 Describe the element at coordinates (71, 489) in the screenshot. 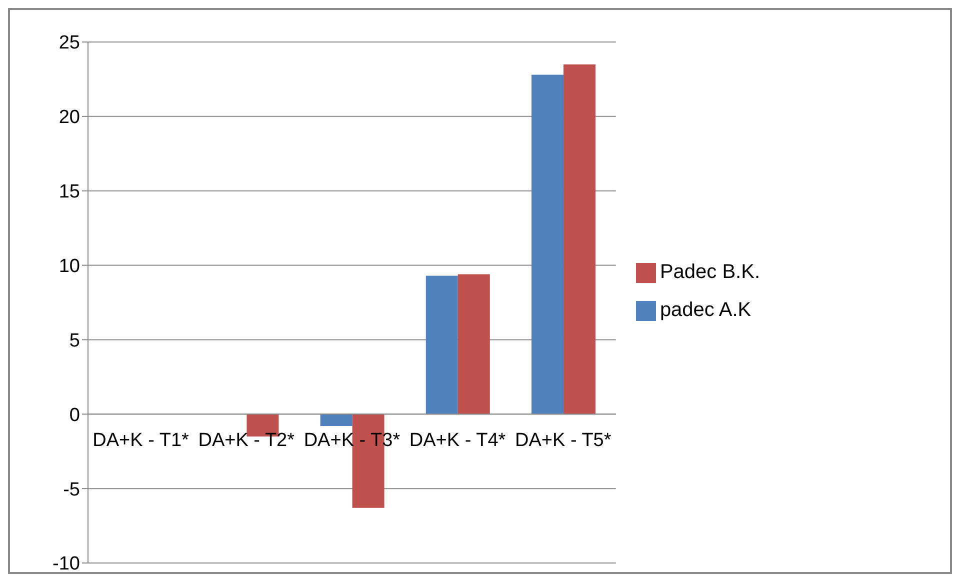

I see `y-tick-label: -5` at that location.